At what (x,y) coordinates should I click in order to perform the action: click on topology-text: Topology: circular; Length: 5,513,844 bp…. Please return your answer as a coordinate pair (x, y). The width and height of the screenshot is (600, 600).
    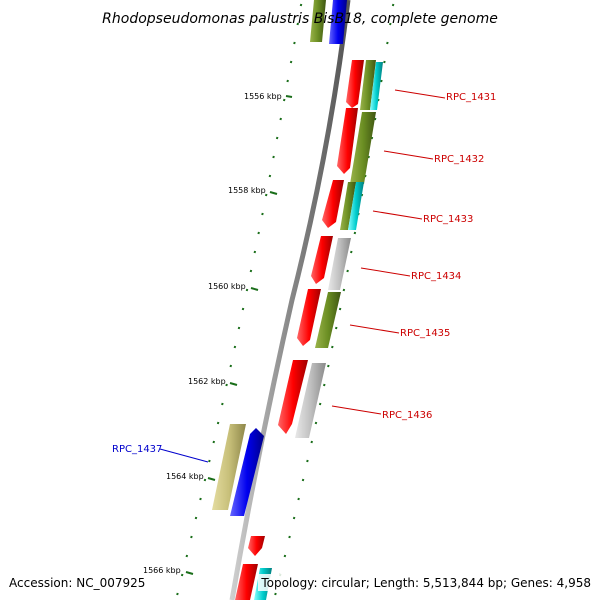
    Looking at the image, I should click on (425, 583).